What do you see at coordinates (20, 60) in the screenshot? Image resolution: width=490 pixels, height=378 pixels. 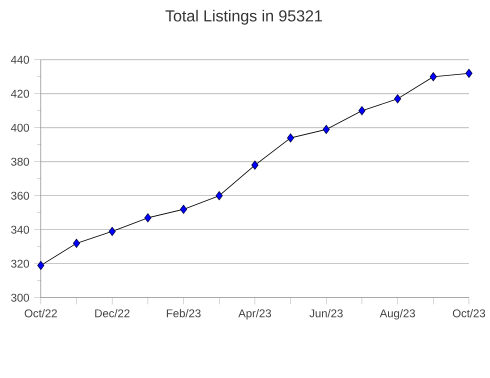 I see `y-tick-label: 440` at bounding box center [20, 60].